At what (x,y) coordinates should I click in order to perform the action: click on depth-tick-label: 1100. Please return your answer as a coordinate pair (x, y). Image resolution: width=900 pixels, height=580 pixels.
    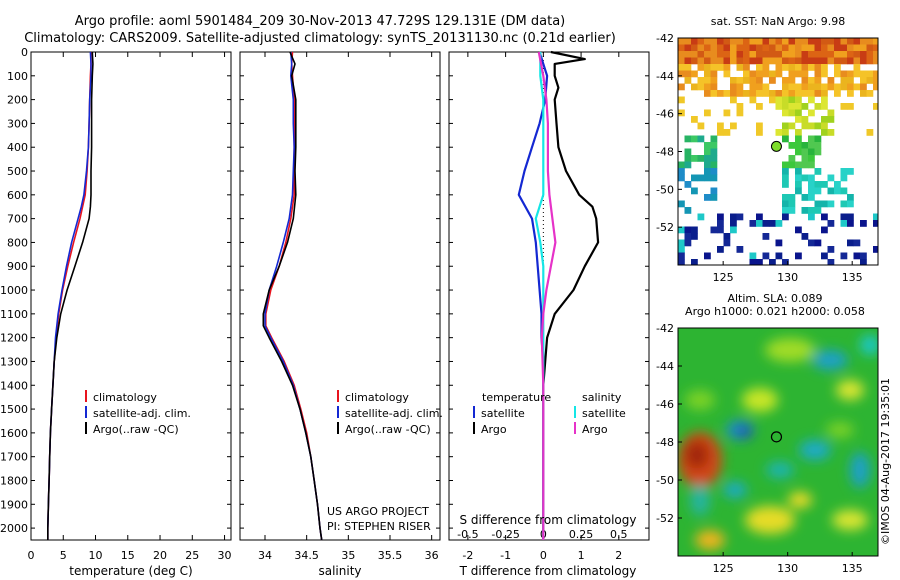
    Looking at the image, I should click on (14, 314).